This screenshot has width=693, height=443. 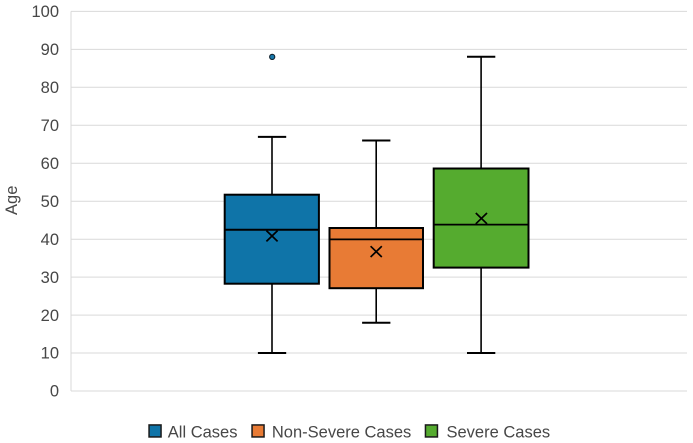 I want to click on svg-text: 60, so click(x=50, y=164).